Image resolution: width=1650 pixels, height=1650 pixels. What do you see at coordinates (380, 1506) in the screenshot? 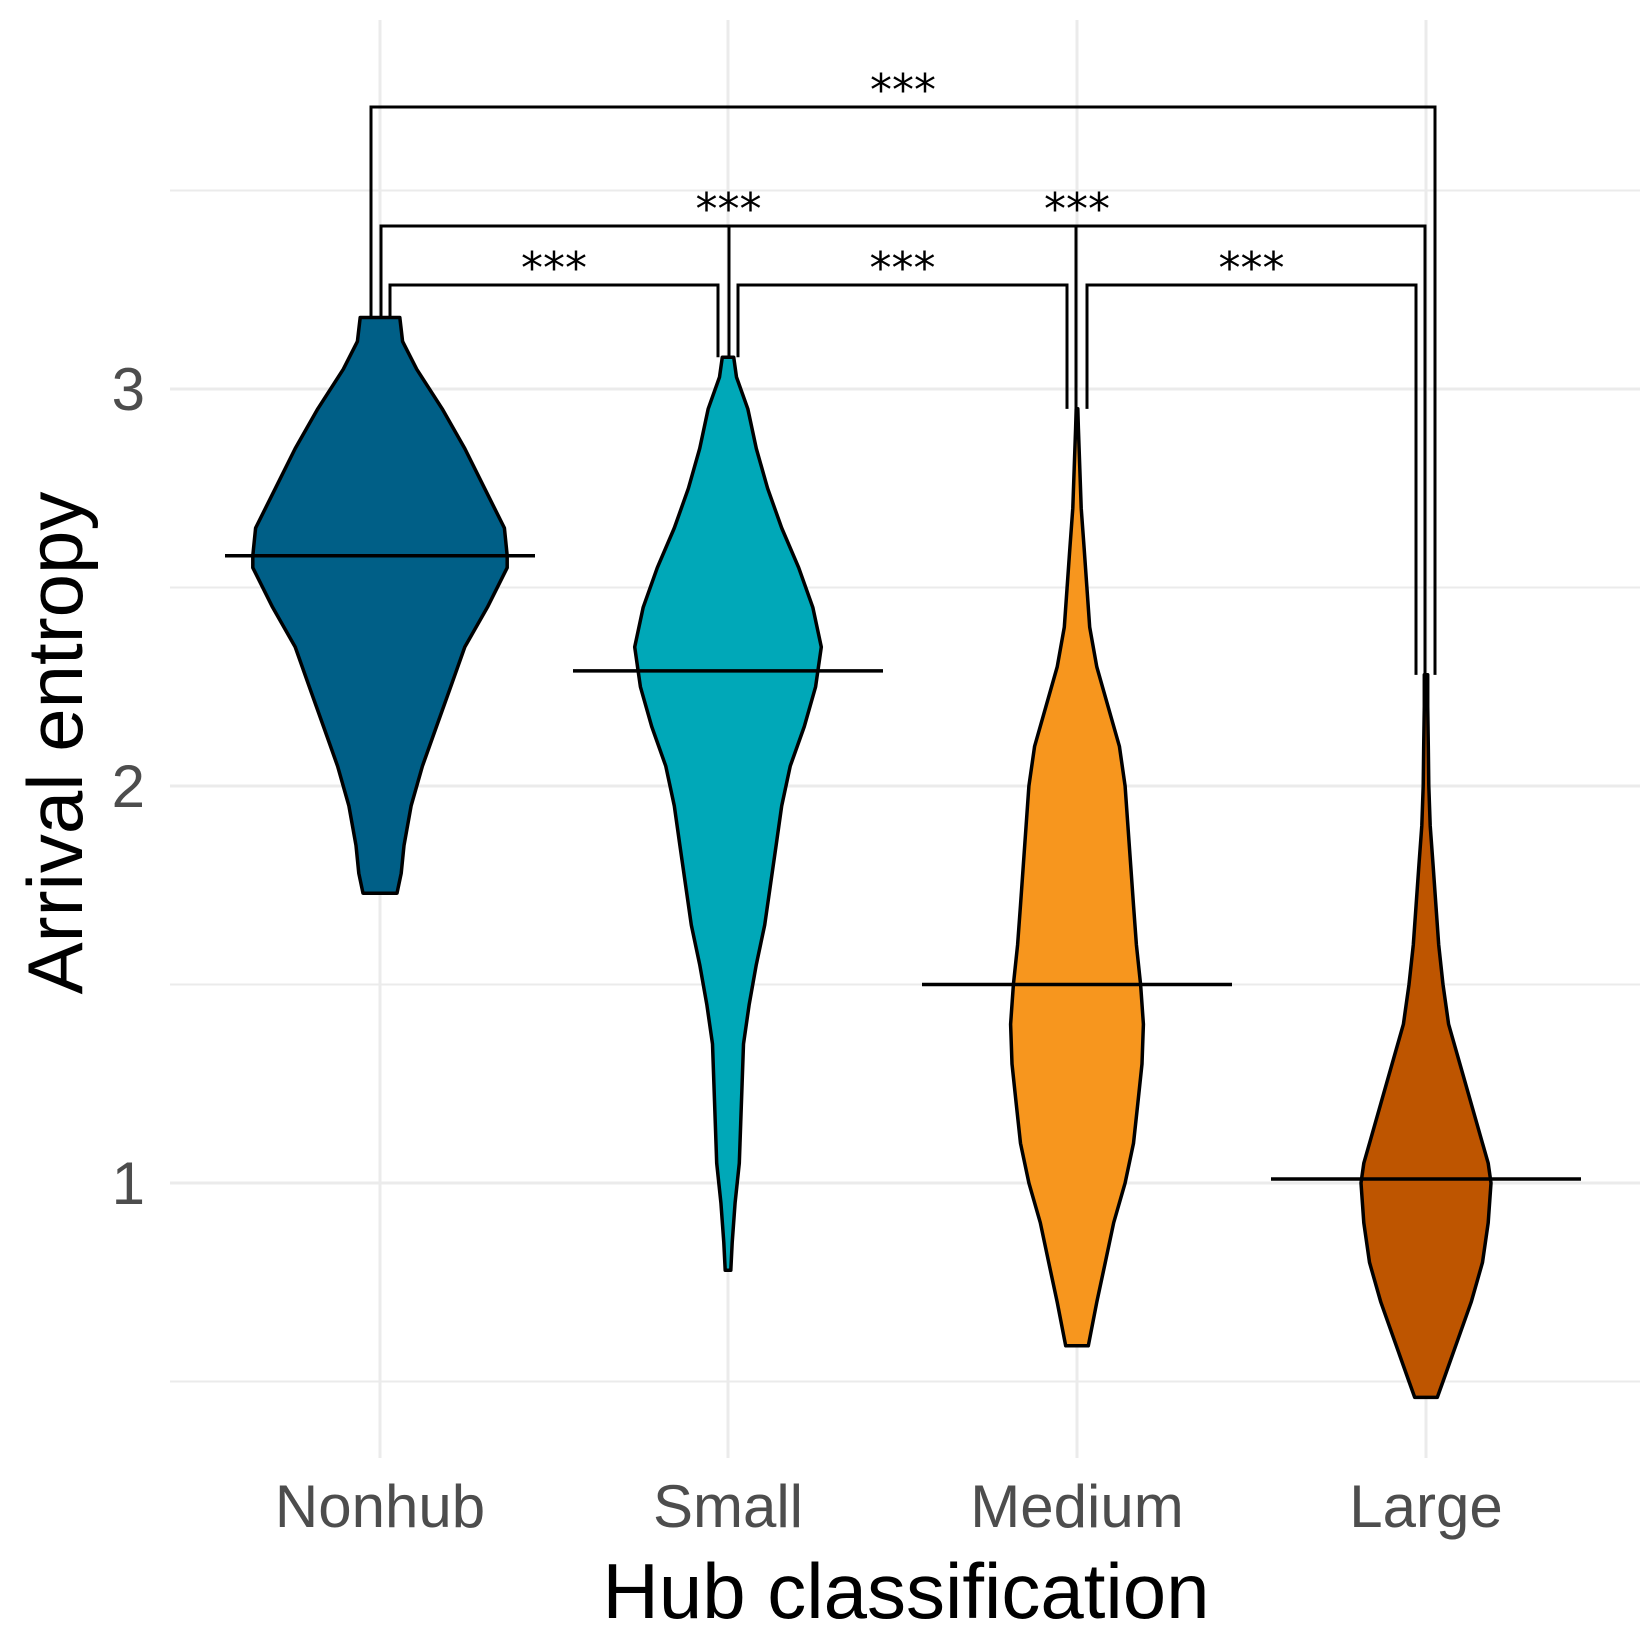
I see `x-tick-label: Nonhub` at bounding box center [380, 1506].